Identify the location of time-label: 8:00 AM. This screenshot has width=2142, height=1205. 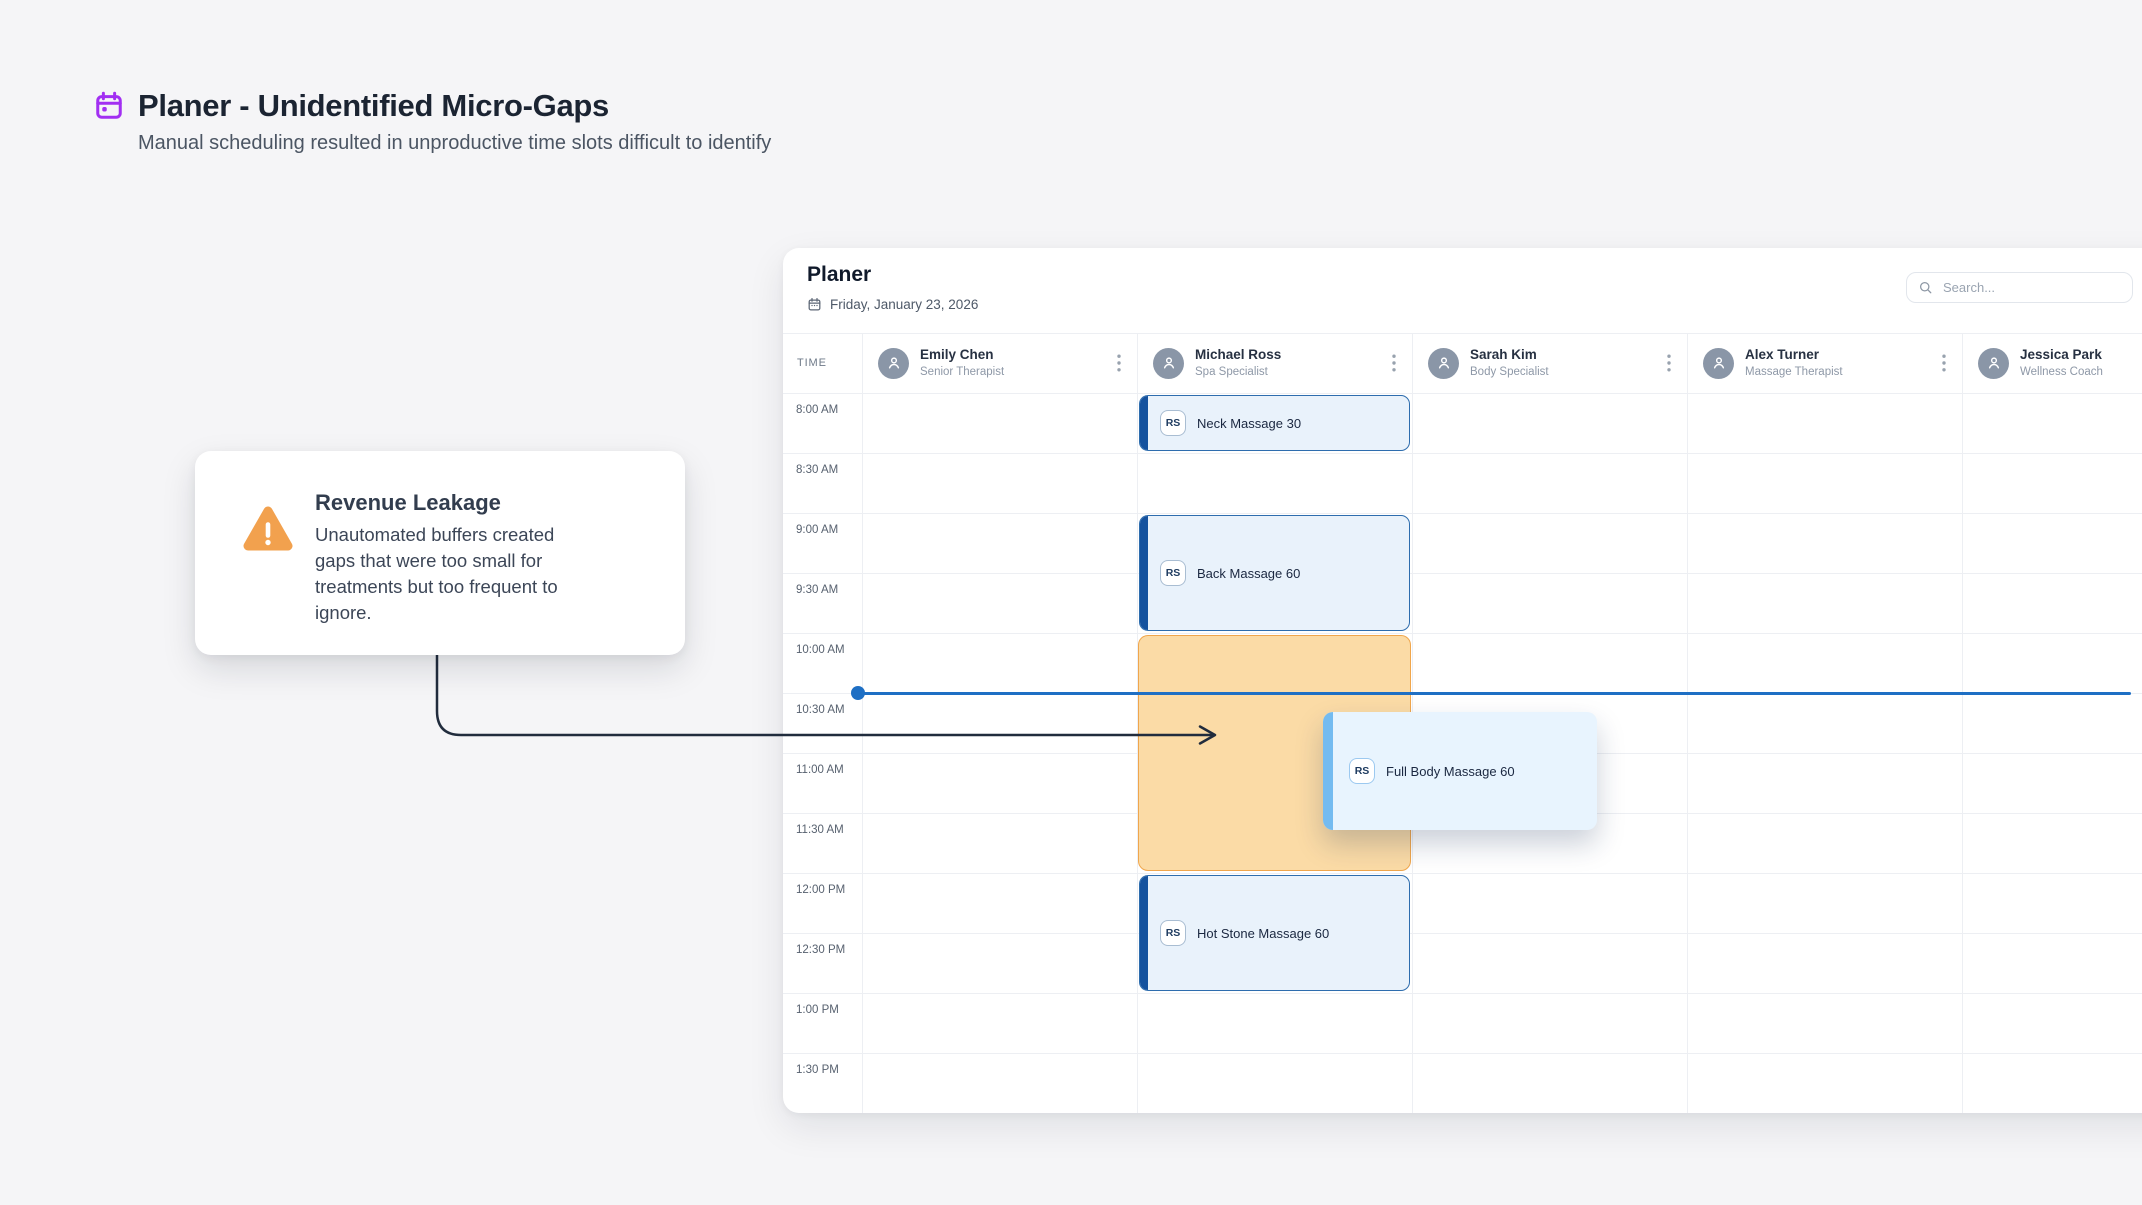
(817, 410).